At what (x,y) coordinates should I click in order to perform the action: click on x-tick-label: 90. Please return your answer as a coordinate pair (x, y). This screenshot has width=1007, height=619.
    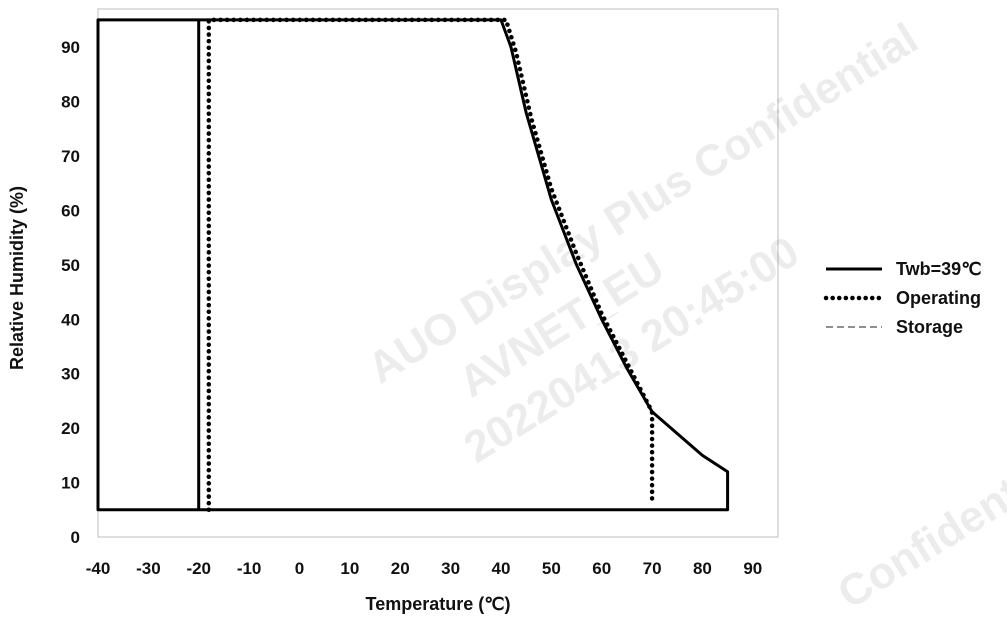
    Looking at the image, I should click on (752, 568).